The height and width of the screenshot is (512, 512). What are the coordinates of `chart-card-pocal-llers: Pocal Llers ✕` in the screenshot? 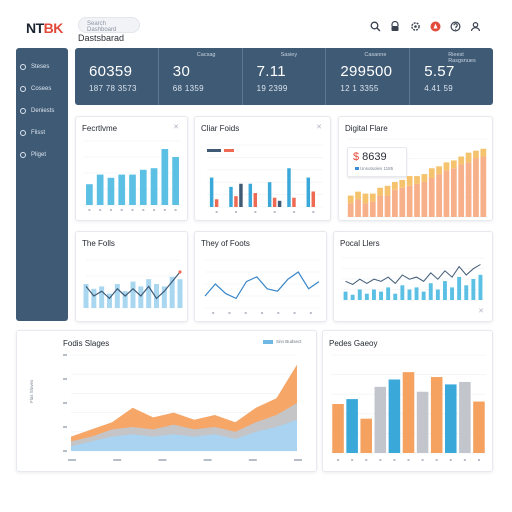 It's located at (413, 276).